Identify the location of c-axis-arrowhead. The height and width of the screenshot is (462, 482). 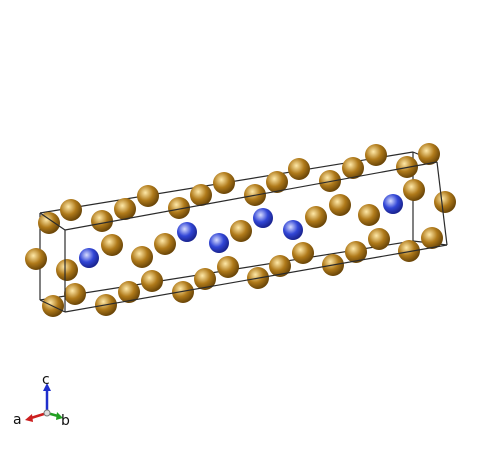
(47, 387).